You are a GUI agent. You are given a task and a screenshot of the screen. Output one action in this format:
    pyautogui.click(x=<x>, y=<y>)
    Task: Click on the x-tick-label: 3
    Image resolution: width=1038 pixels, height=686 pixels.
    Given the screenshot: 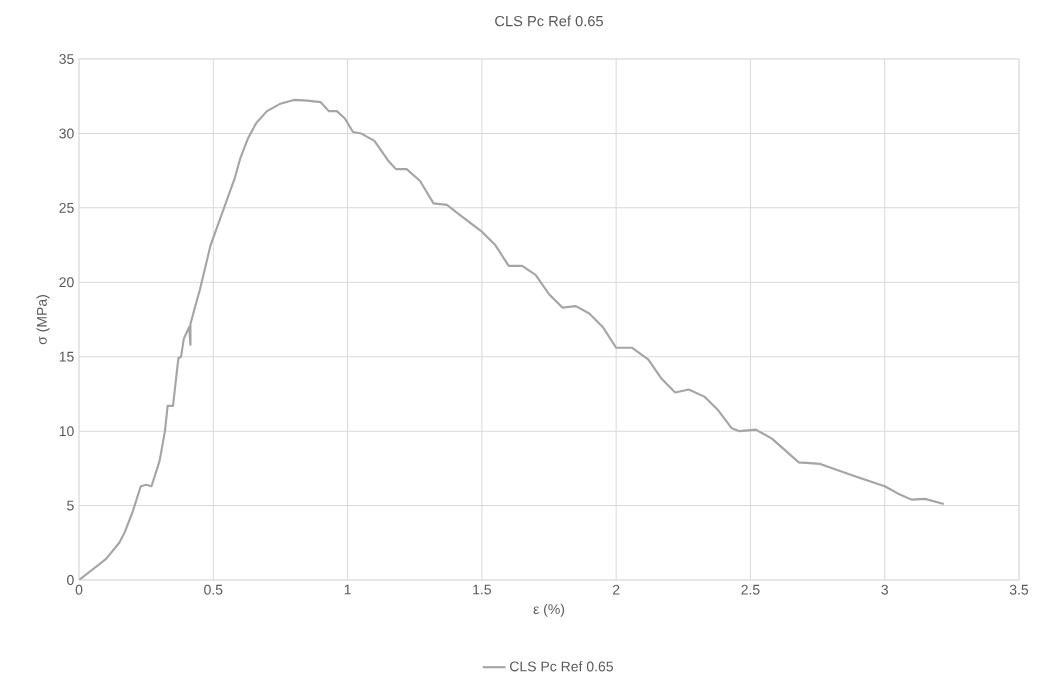 What is the action you would take?
    pyautogui.click(x=884, y=589)
    